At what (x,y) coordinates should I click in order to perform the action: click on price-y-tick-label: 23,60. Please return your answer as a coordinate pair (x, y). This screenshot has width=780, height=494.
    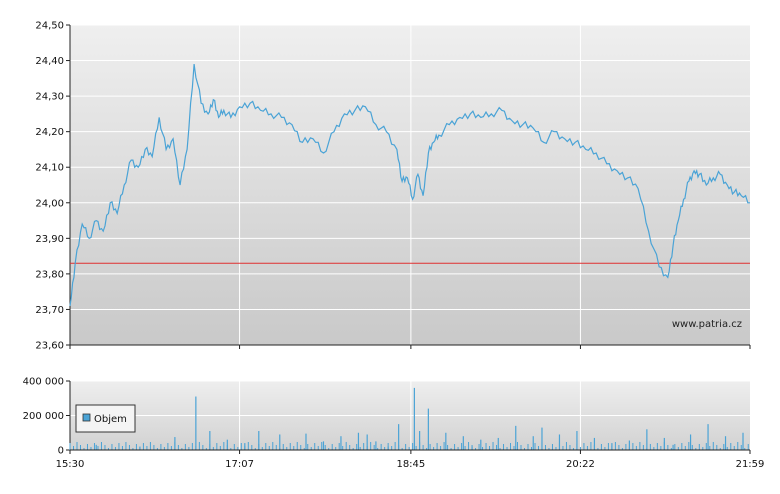
    Looking at the image, I should click on (49, 346).